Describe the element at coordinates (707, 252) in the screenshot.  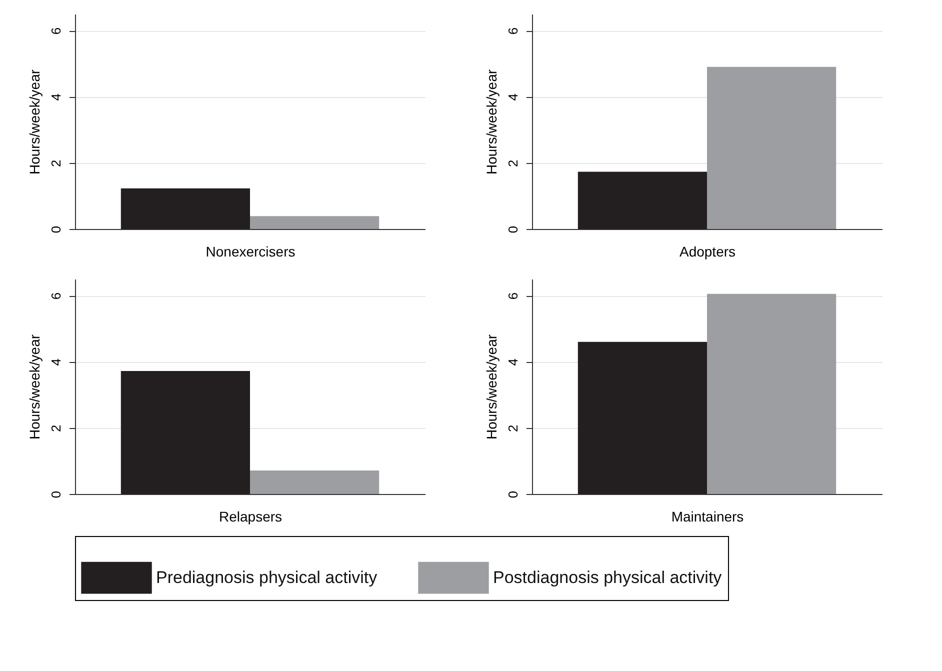
I see `x-axis-title: Adopters` at that location.